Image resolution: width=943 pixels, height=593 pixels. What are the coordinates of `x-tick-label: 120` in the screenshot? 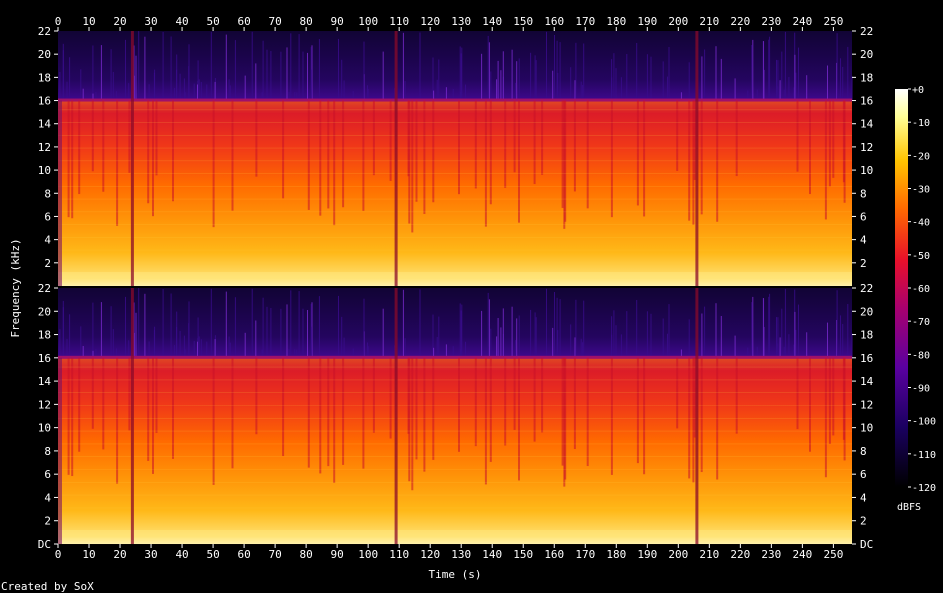 It's located at (430, 21).